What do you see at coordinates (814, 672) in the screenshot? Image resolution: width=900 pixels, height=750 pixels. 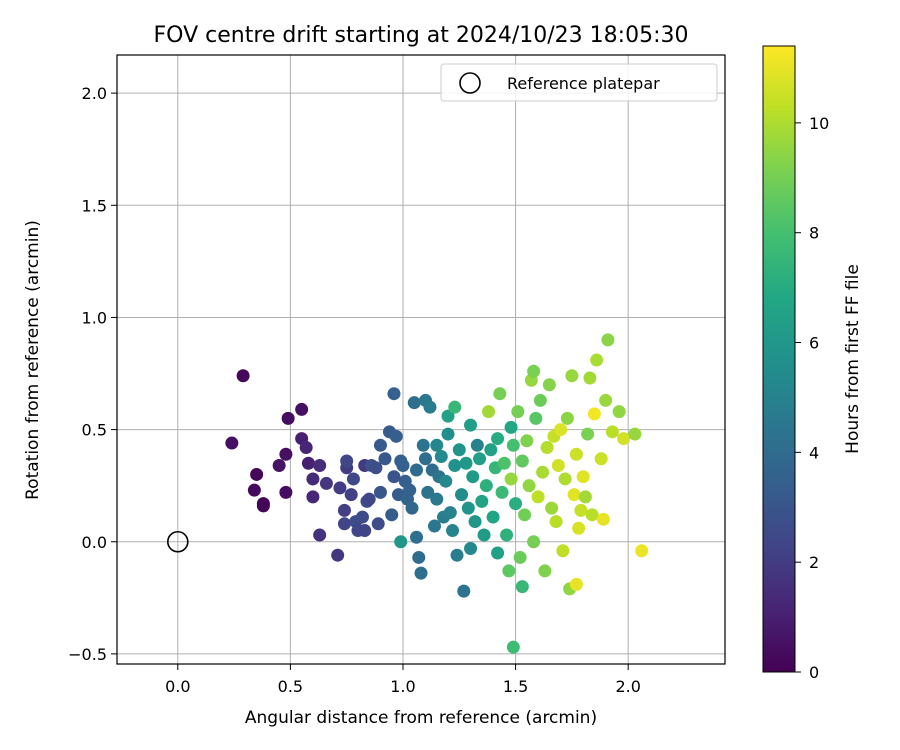 I see `colorbar-tick-label-0: 0` at bounding box center [814, 672].